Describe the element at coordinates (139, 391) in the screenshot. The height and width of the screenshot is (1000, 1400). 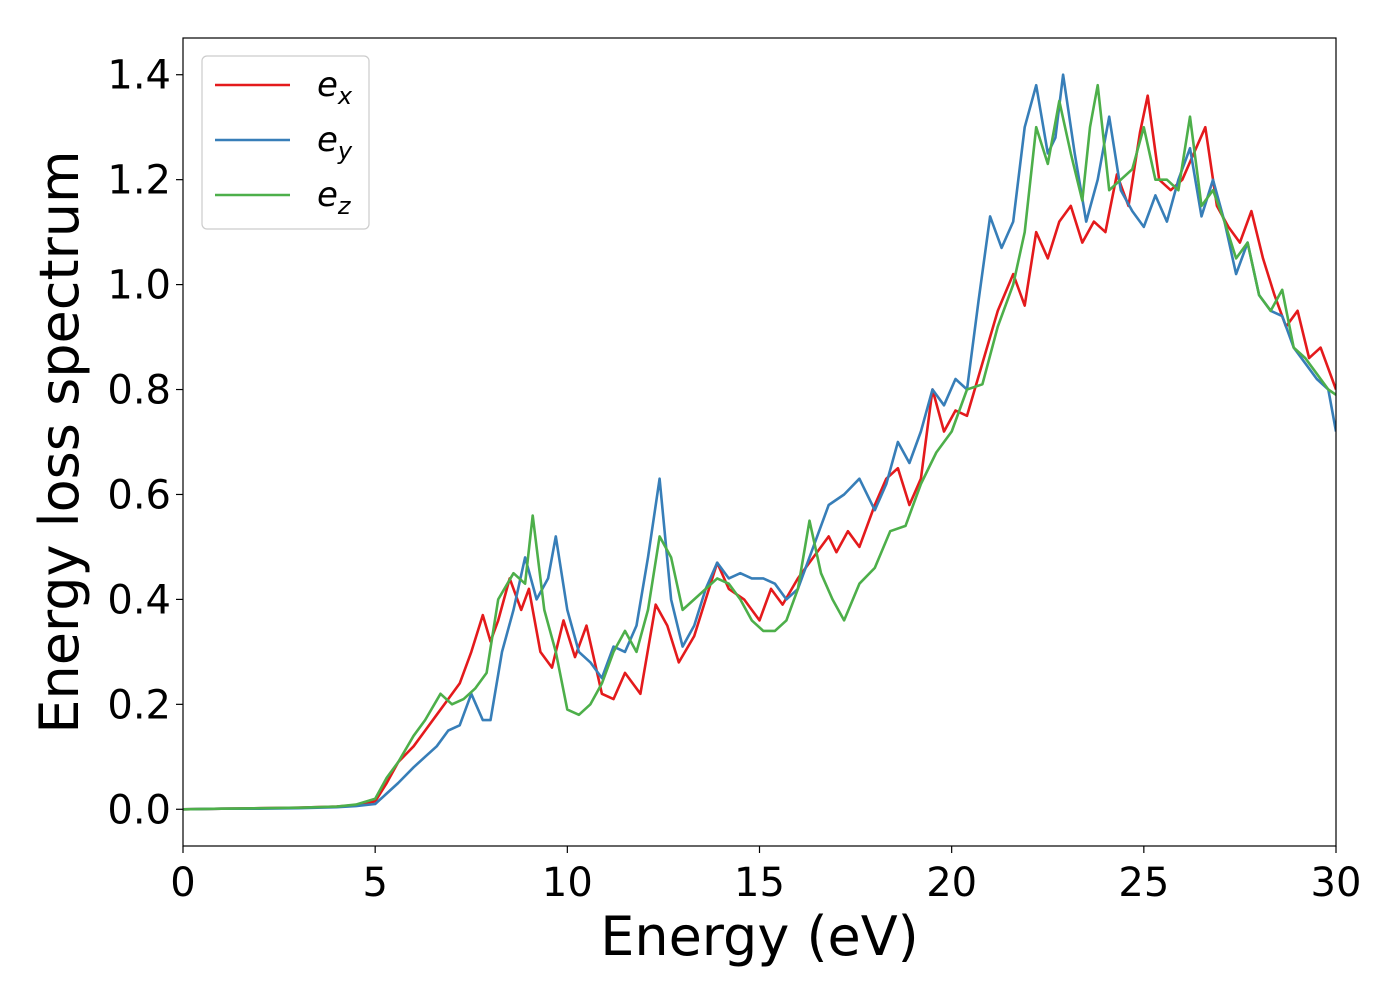
I see `y-tick-label: 0.8` at that location.